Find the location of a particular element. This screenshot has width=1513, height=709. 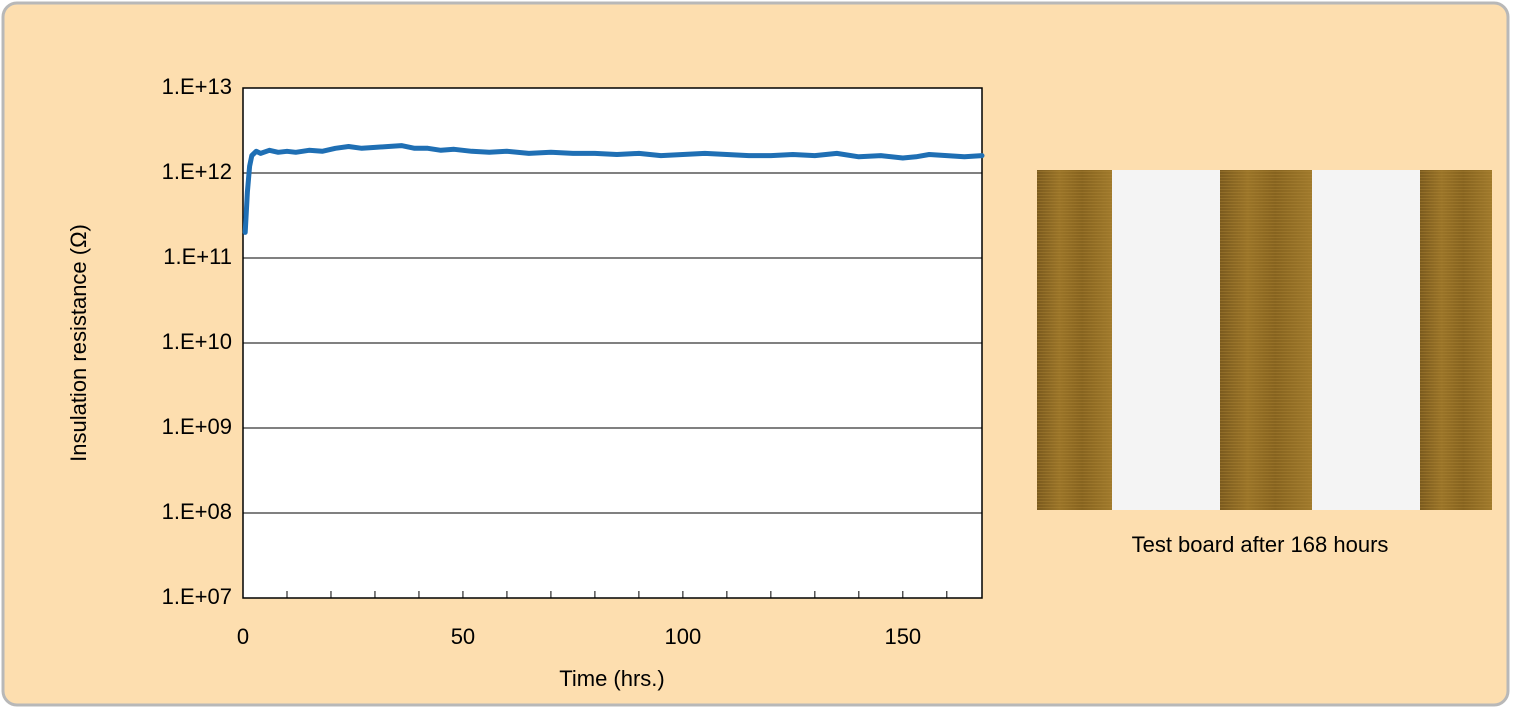

photo-caption: Test board after 168 hours is located at coordinates (1260, 544).